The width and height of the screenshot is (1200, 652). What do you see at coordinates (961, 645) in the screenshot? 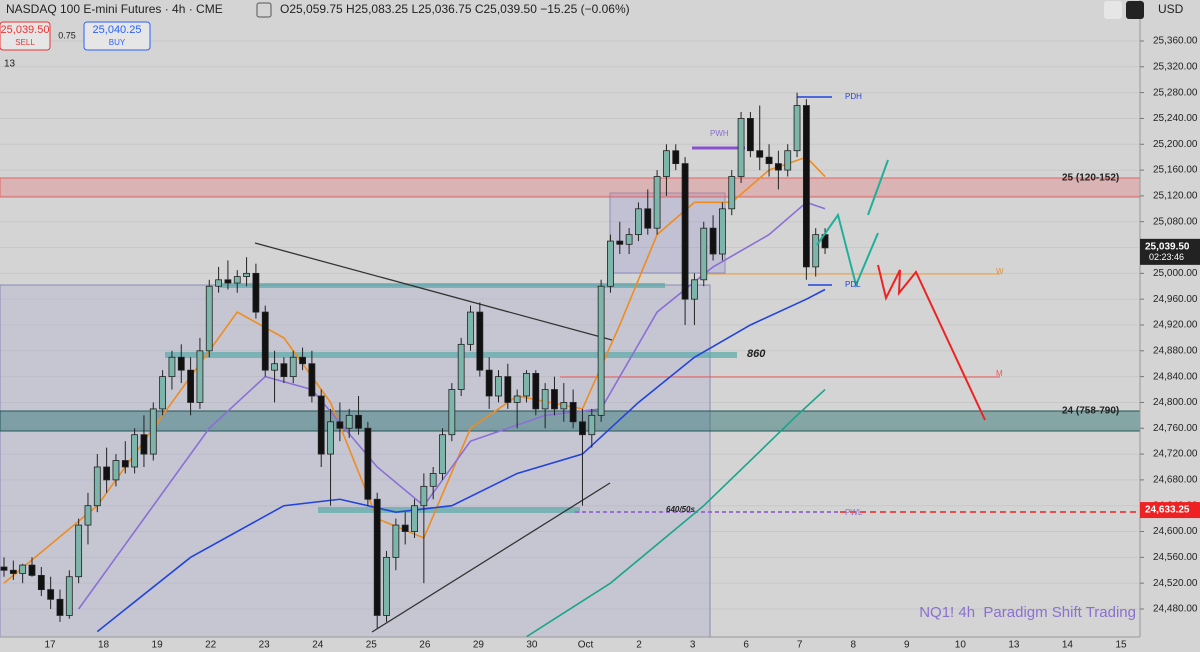
I see `x-tick-label: 10` at bounding box center [961, 645].